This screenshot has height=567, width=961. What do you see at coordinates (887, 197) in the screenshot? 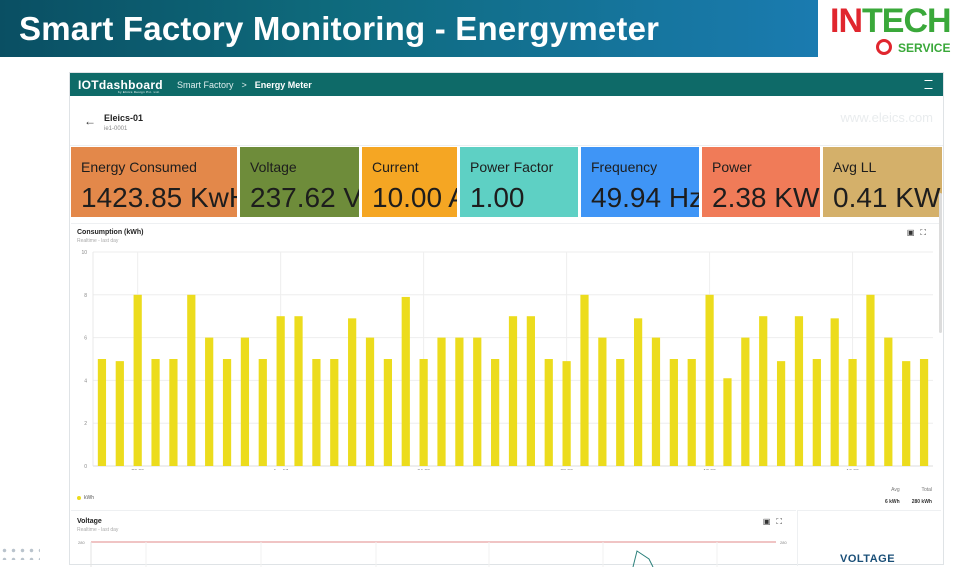
I see `card-value: 0.41 KW` at bounding box center [887, 197].